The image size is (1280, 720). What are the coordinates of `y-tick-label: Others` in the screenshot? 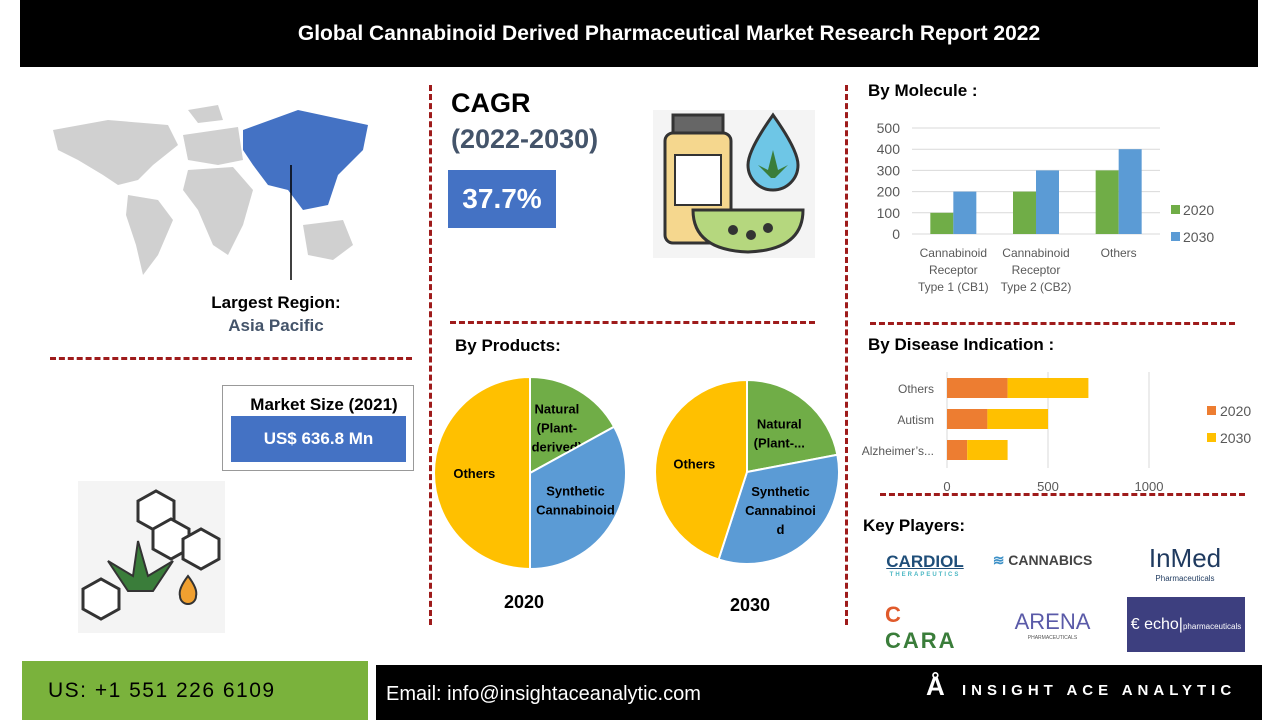 It's located at (916, 389).